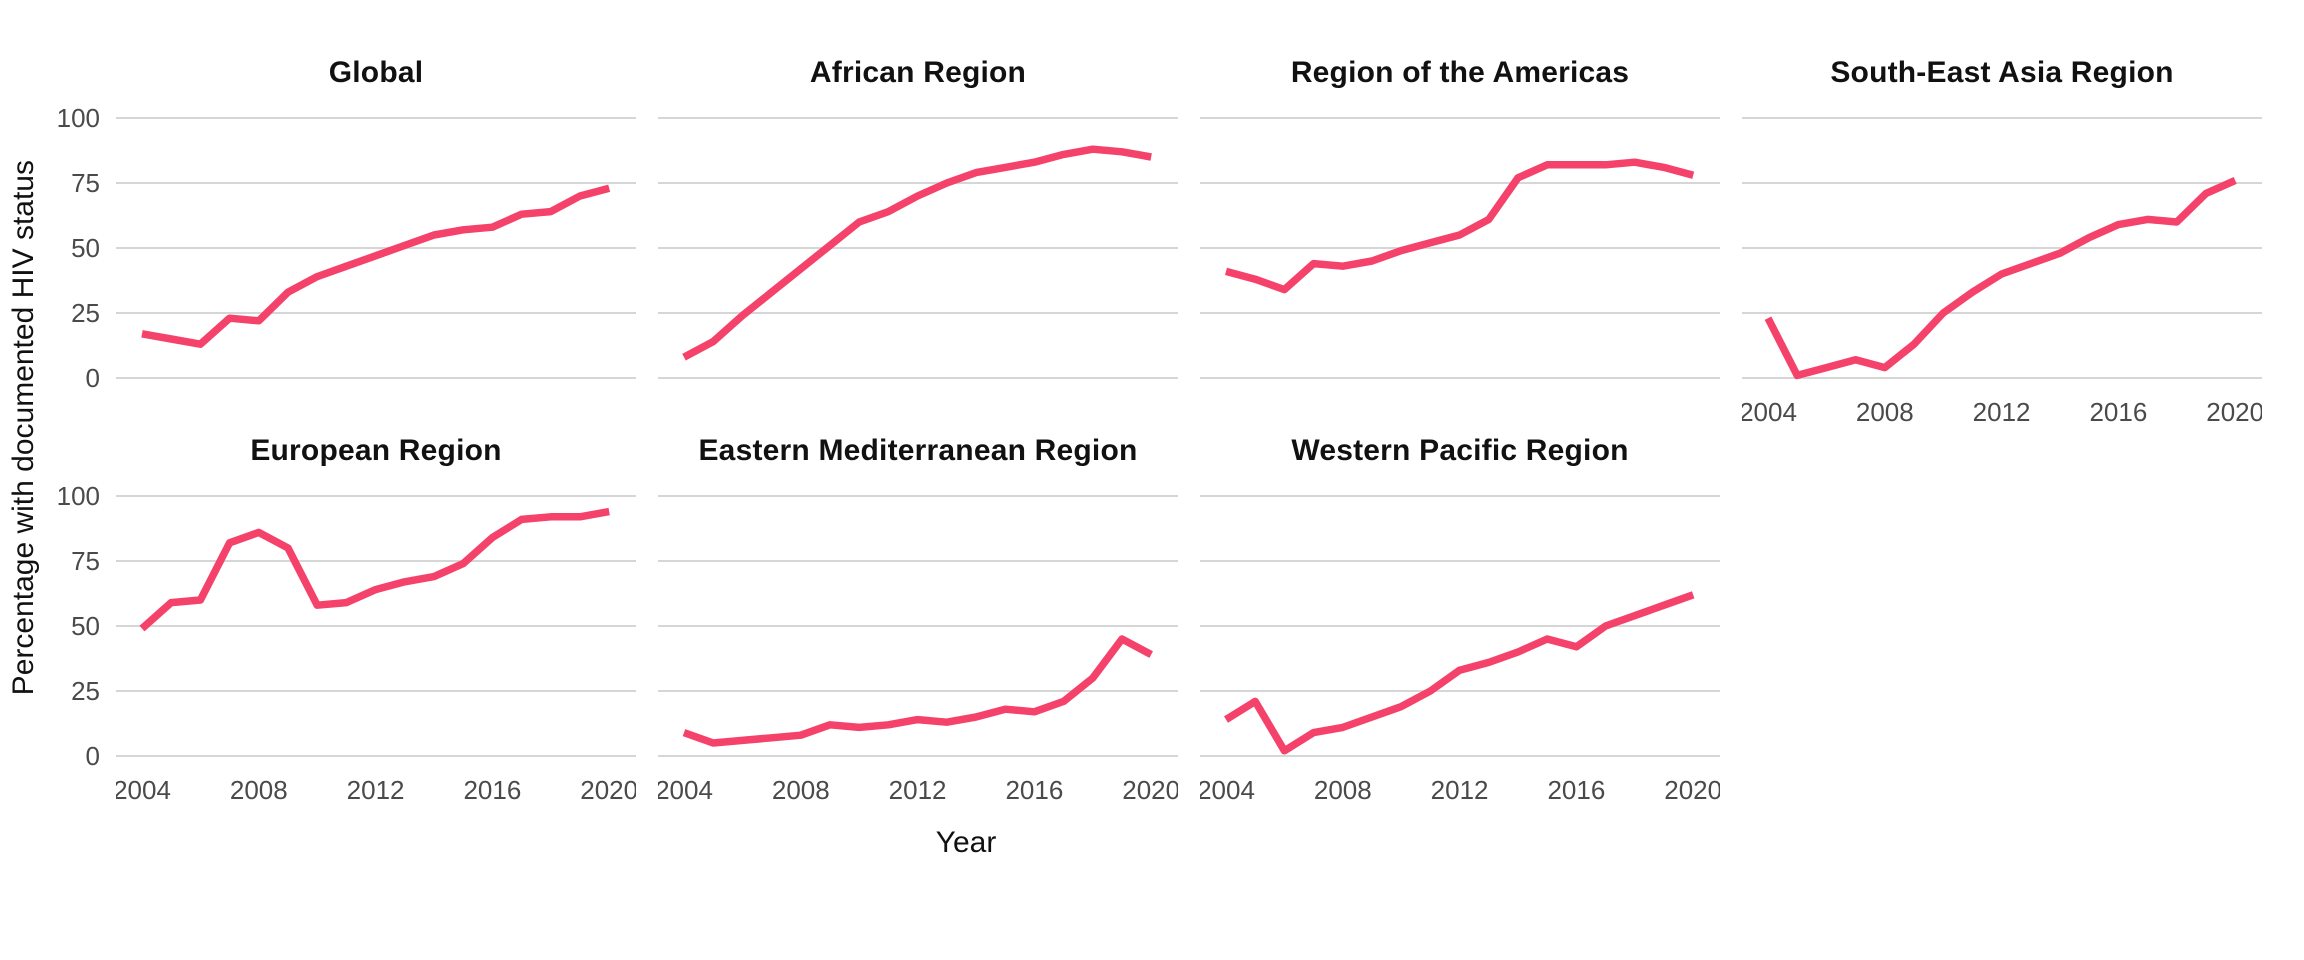 The image size is (2304, 960). I want to click on facet-european-region: European Region 2004 2008 2012 2016 2020, so click(376, 617).